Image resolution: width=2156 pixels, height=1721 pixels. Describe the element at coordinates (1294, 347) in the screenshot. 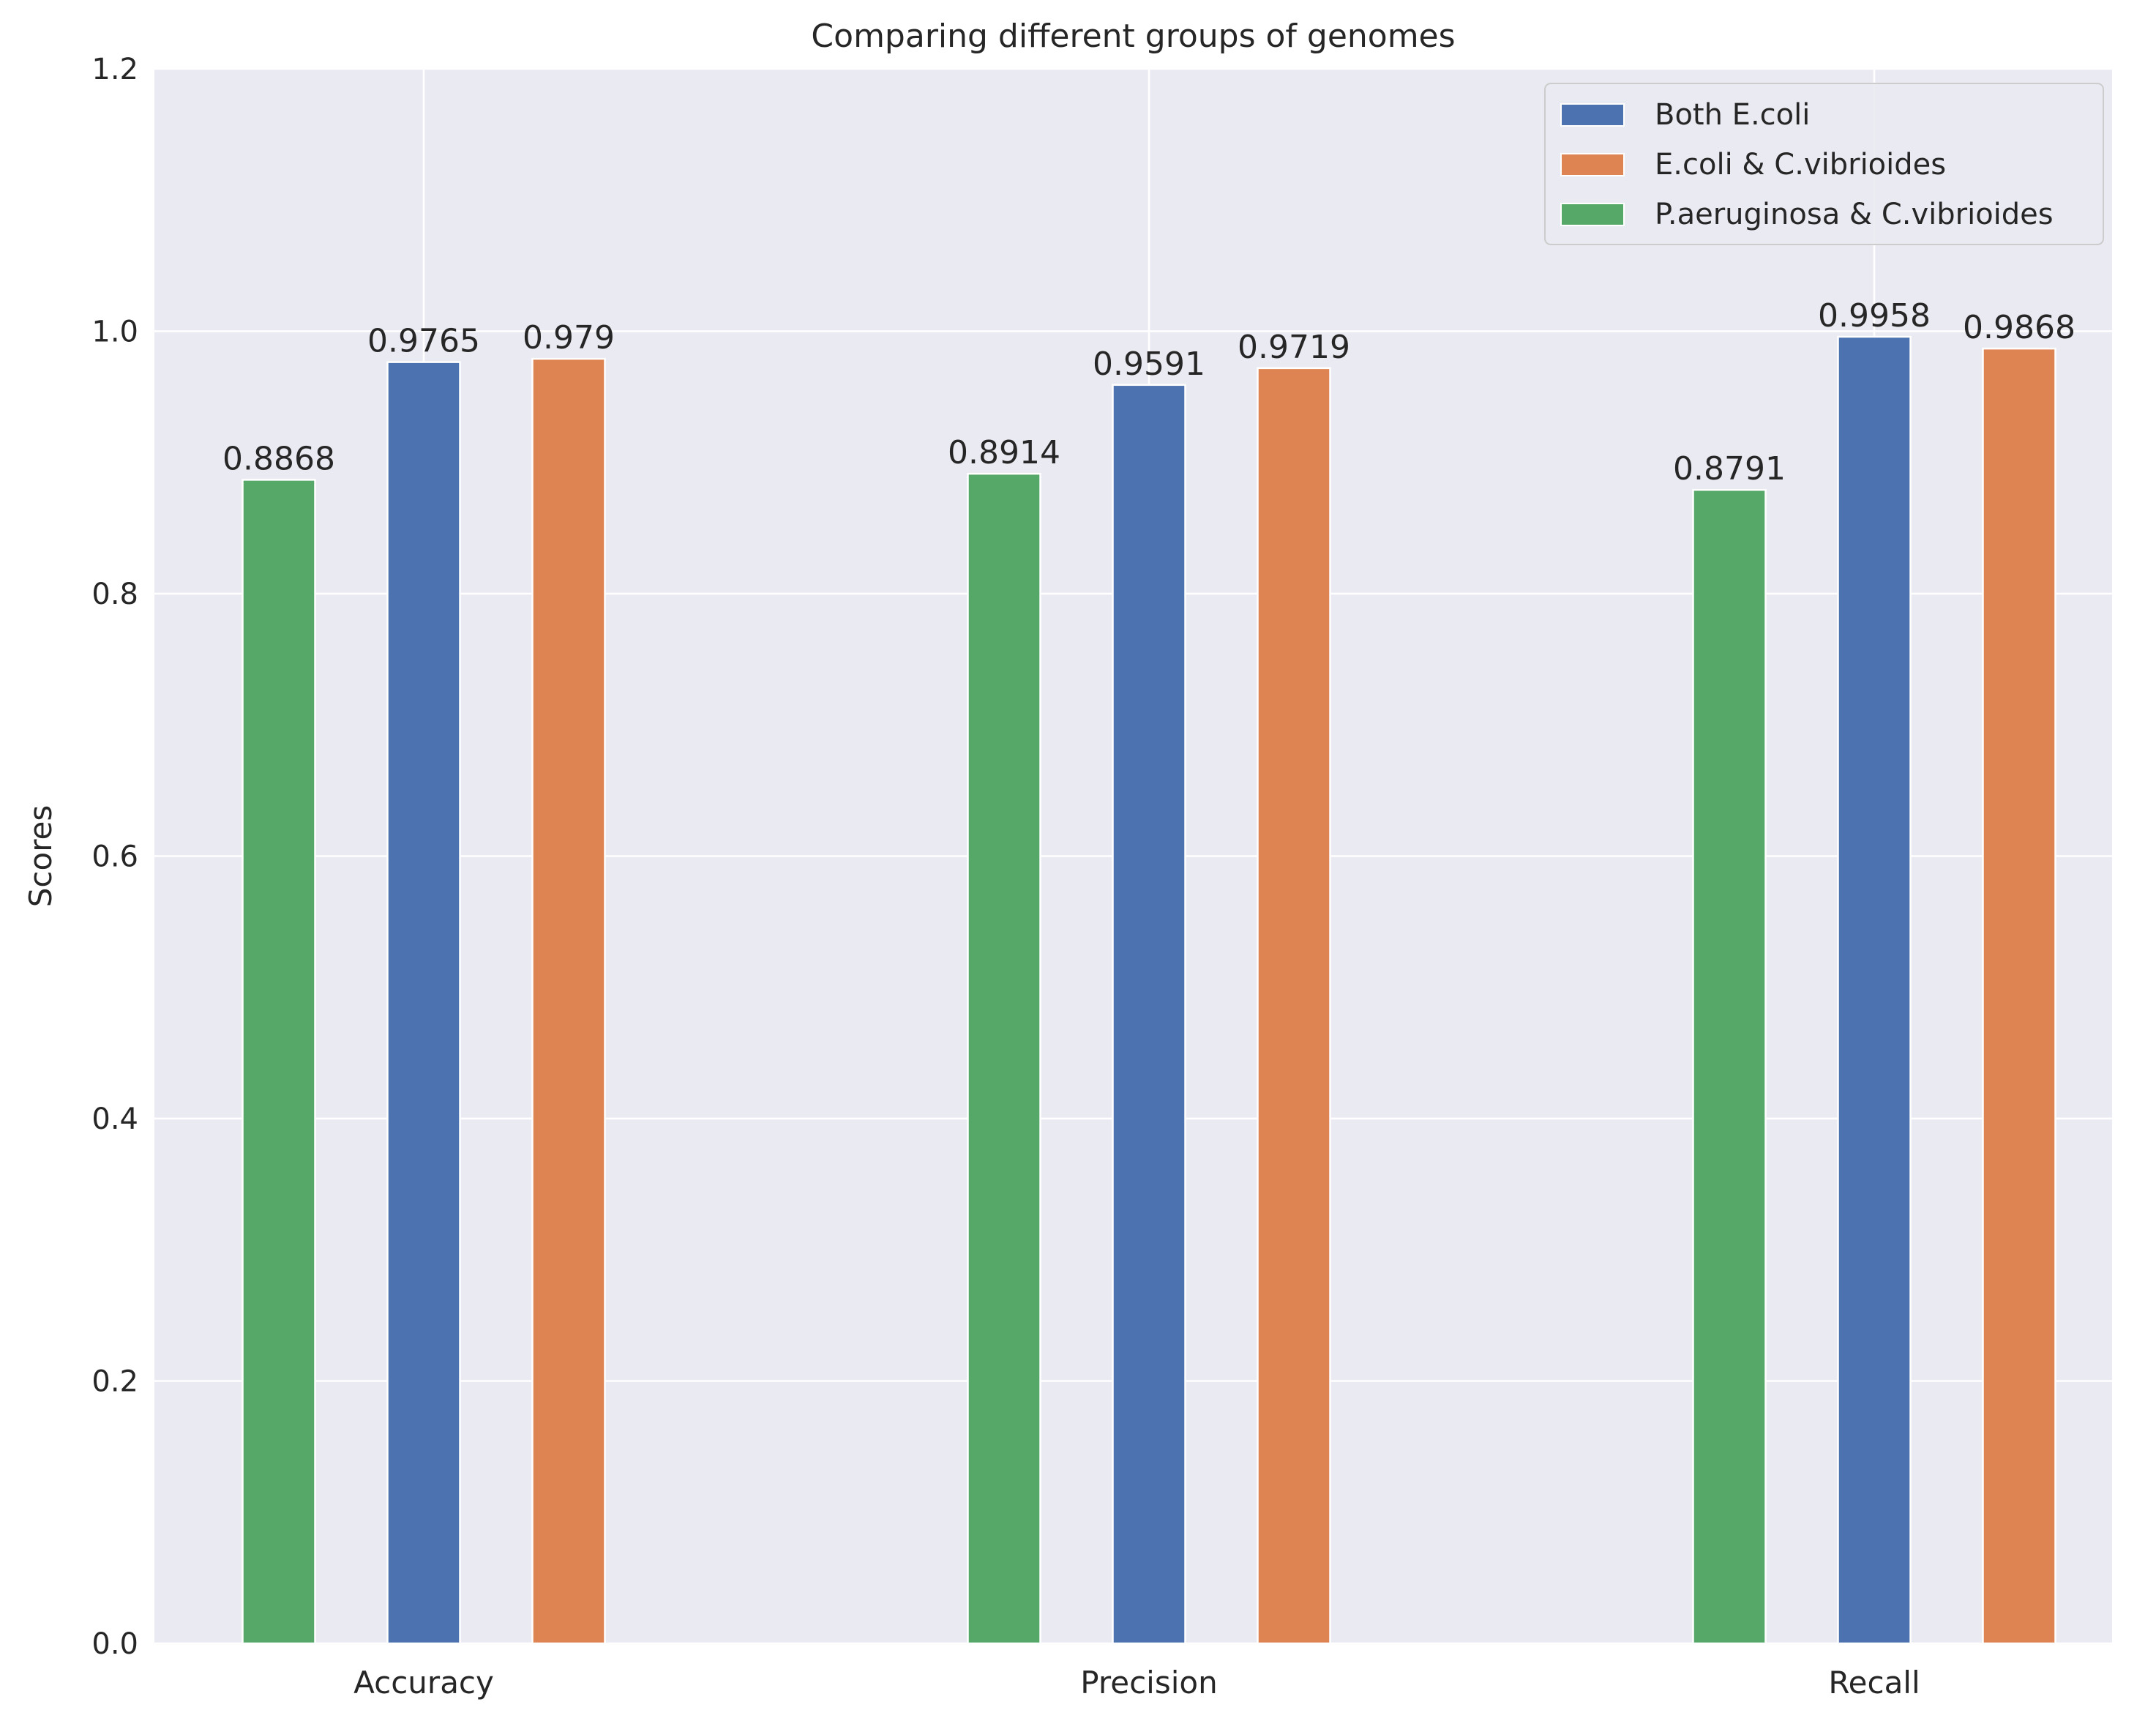

I see `bar-value-label: 0.9719` at that location.